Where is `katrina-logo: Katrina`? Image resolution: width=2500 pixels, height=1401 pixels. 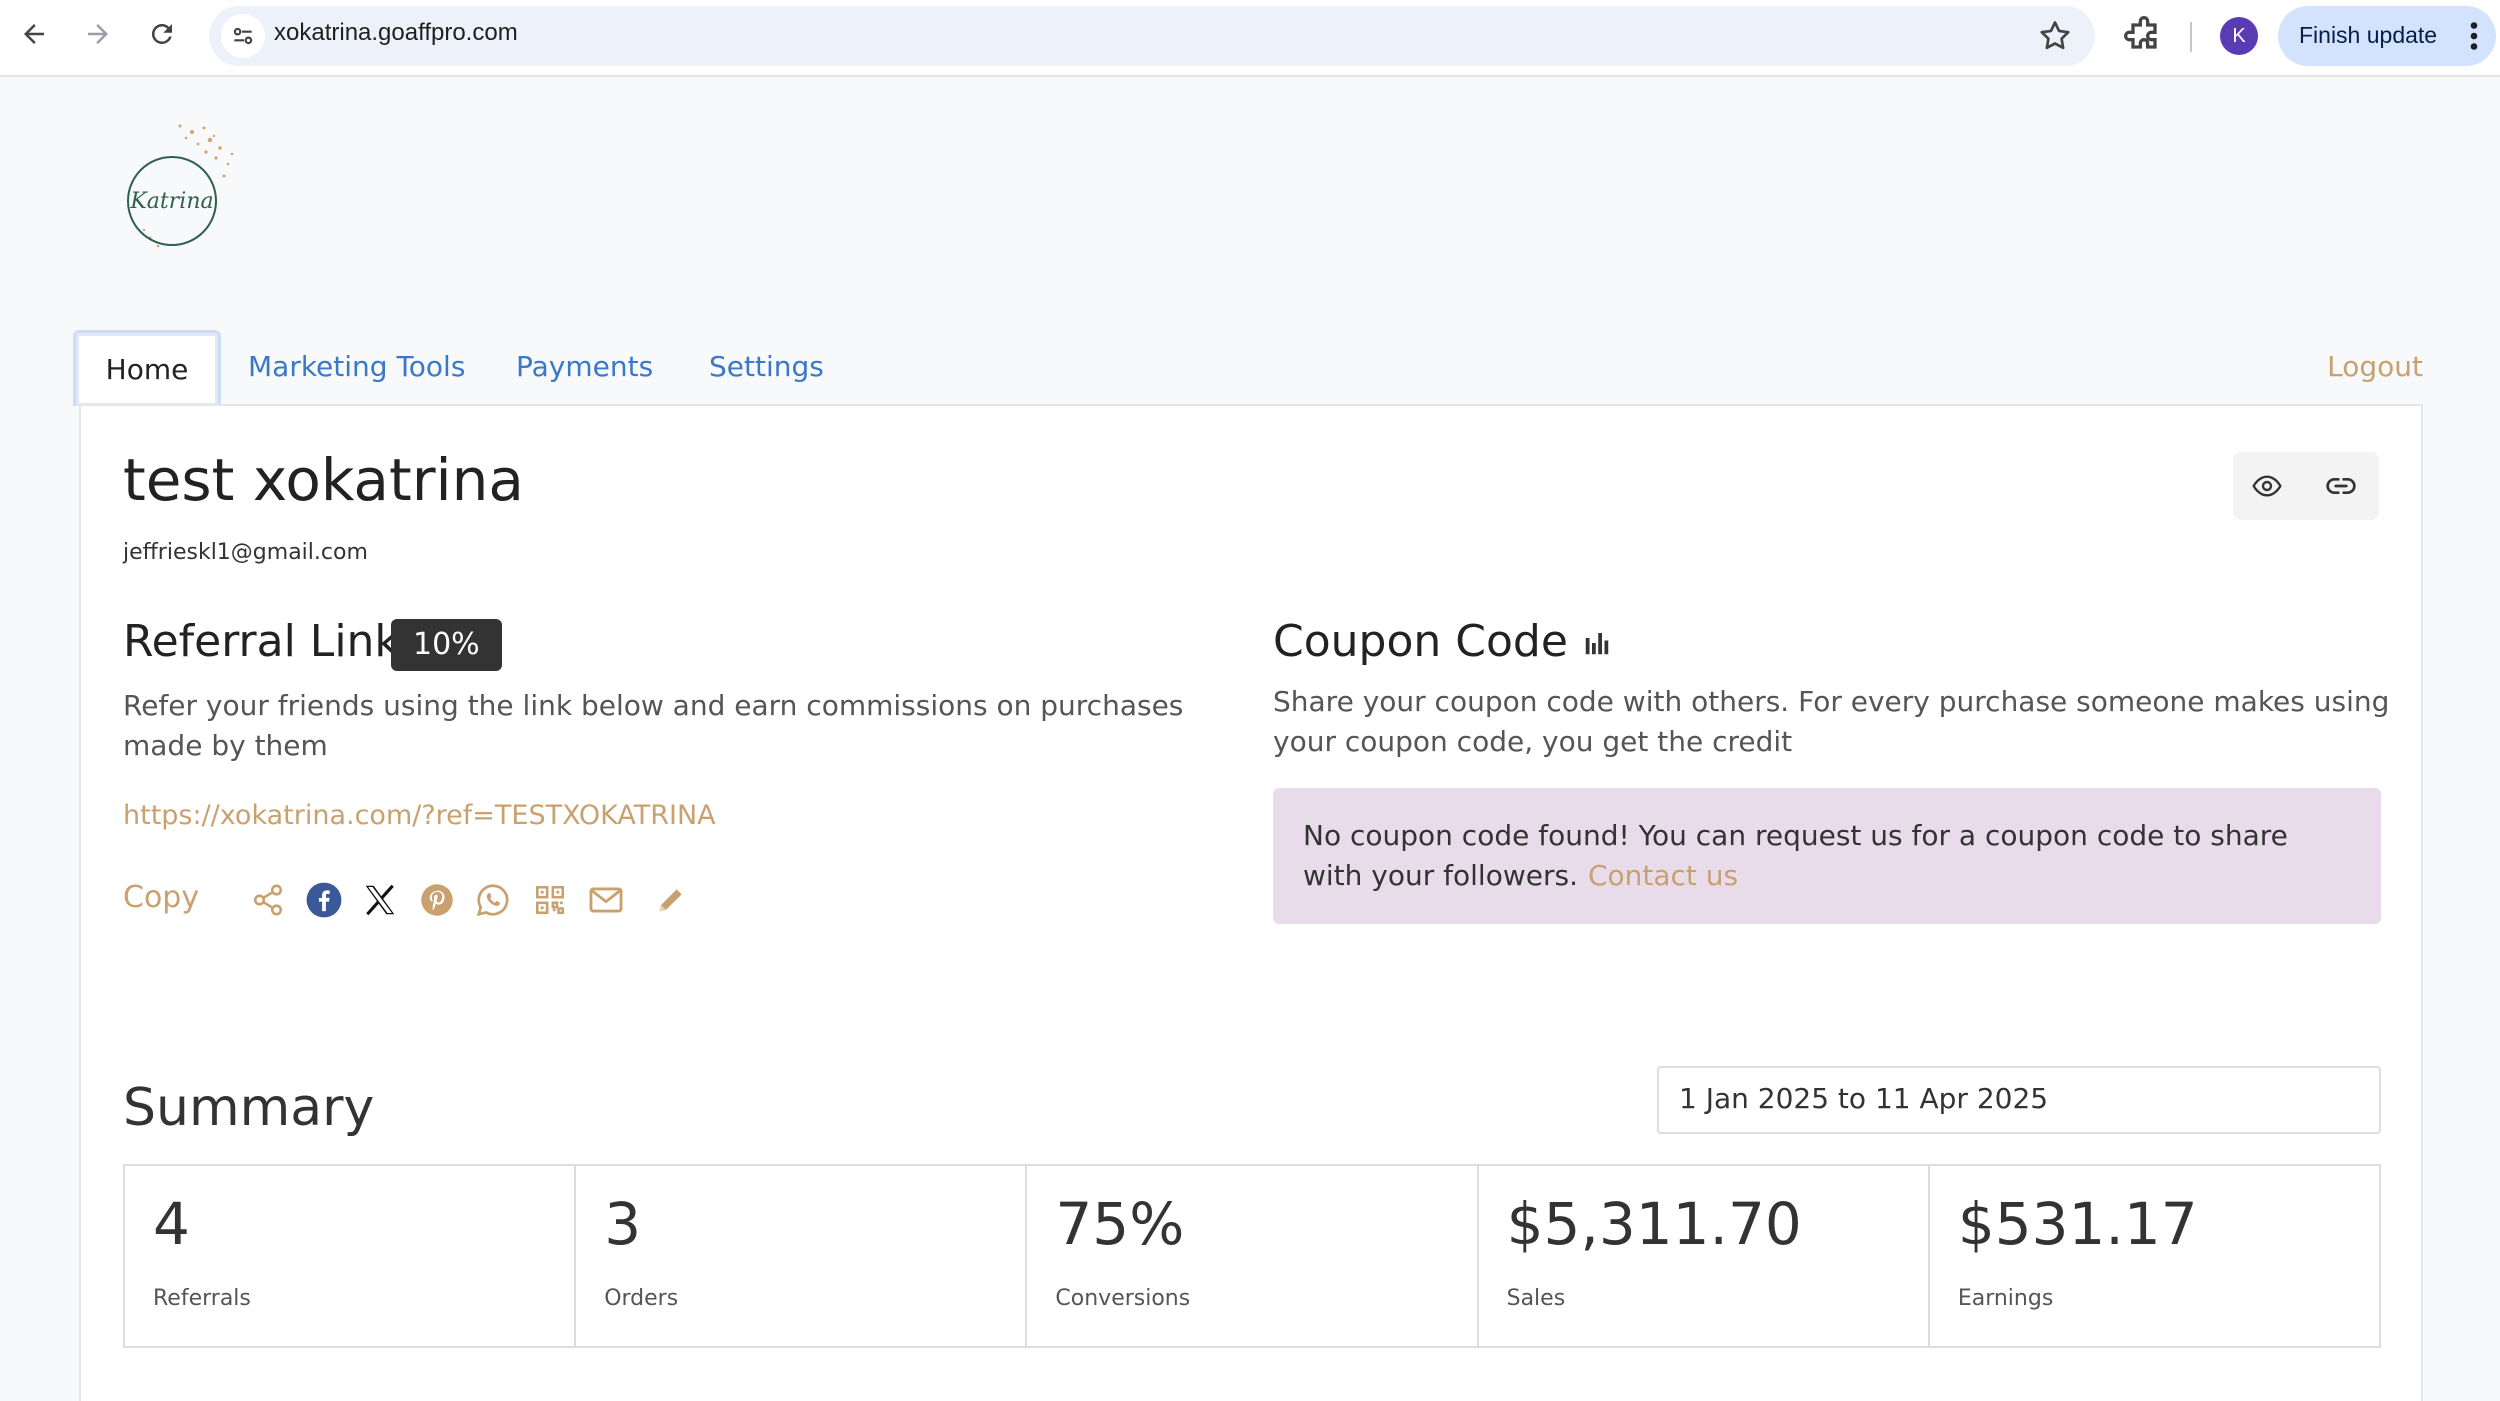 katrina-logo: Katrina is located at coordinates (185, 188).